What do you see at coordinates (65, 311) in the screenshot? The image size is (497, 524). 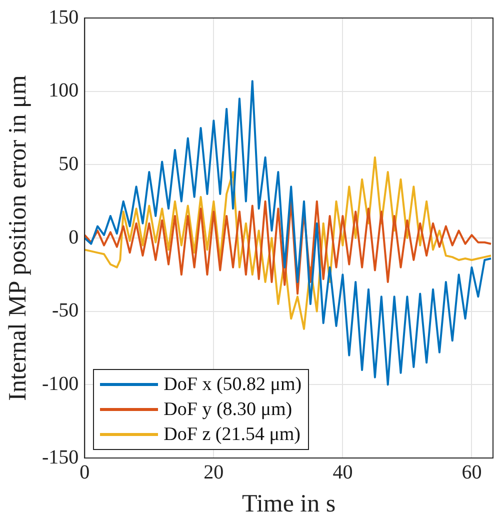 I see `y-tick-label: -50` at bounding box center [65, 311].